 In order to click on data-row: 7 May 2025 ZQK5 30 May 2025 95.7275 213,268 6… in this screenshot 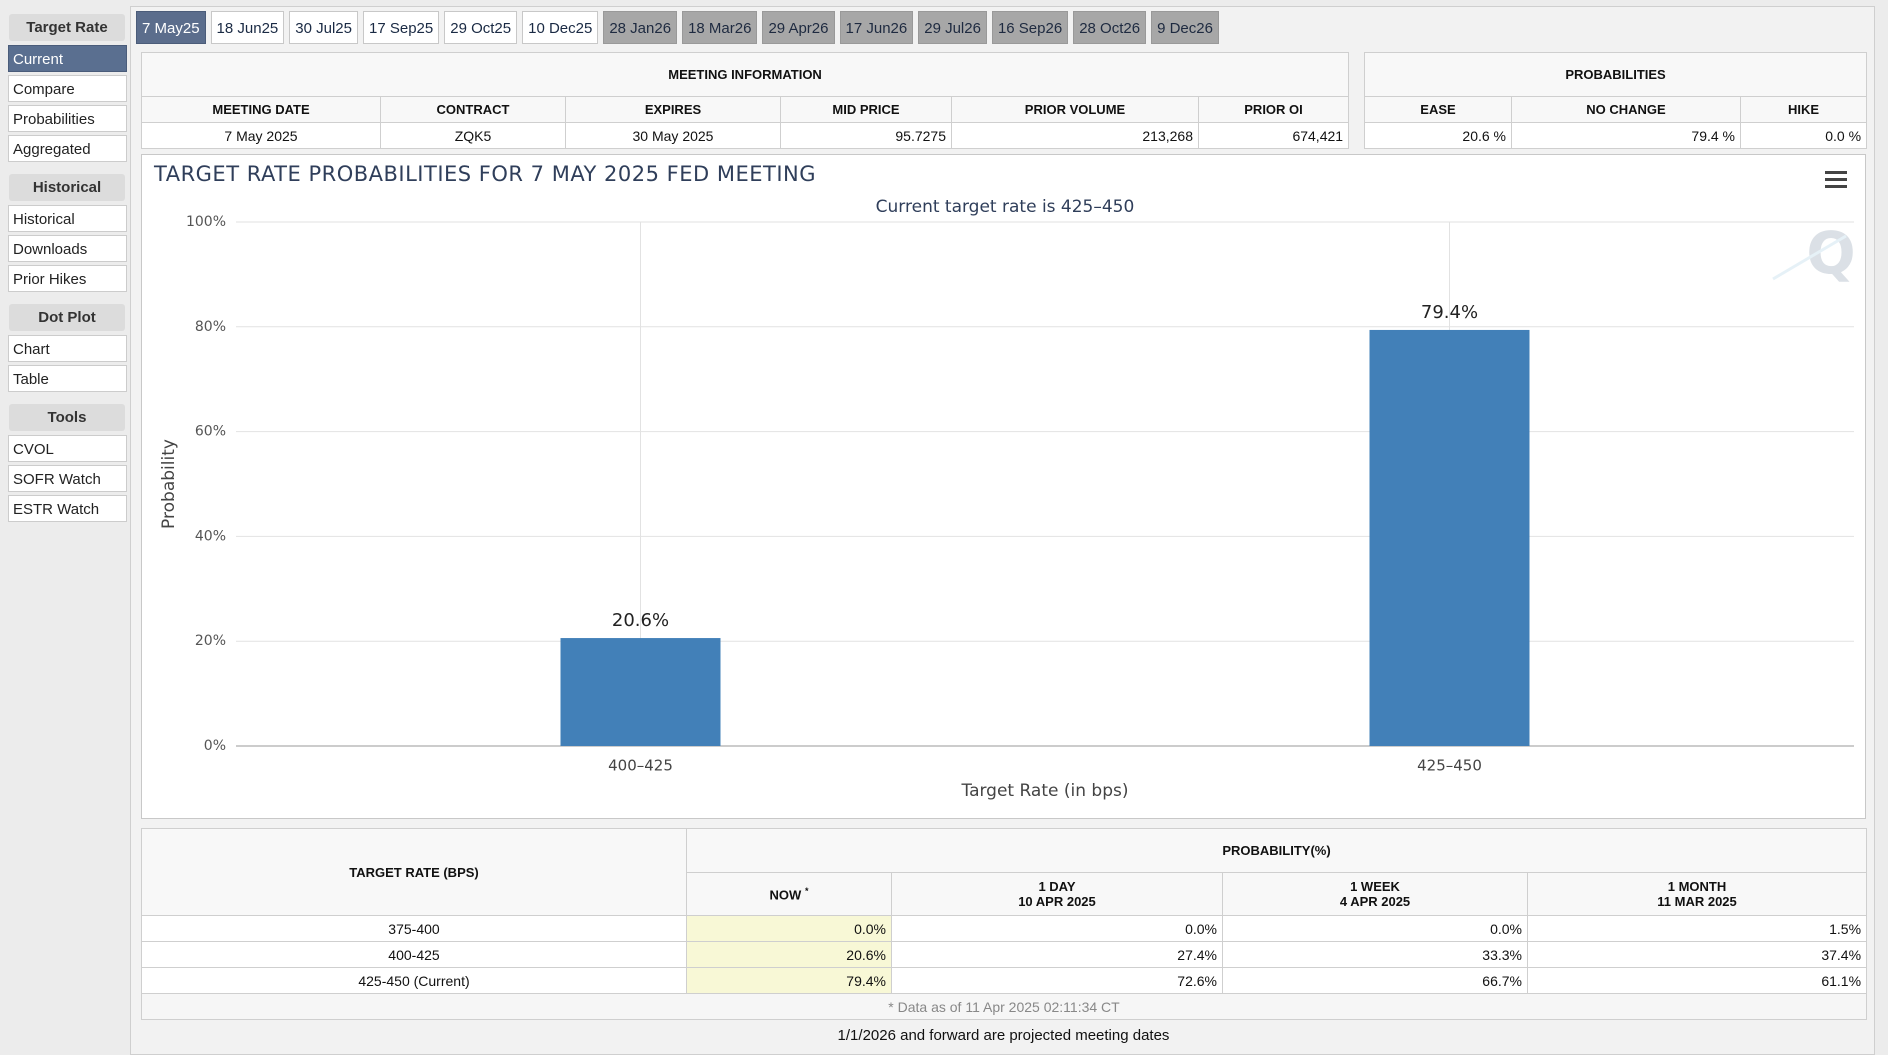, I will do `click(745, 135)`.